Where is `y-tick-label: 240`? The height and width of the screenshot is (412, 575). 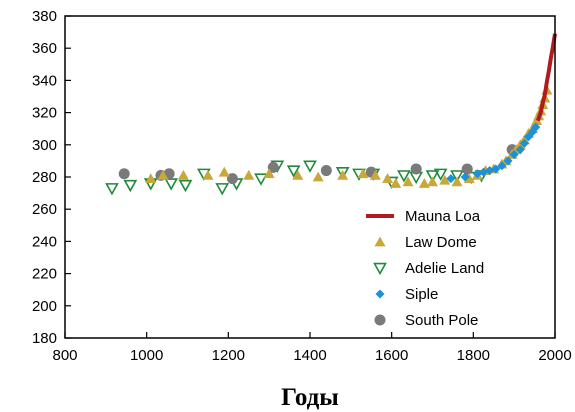 y-tick-label: 240 is located at coordinates (44, 241).